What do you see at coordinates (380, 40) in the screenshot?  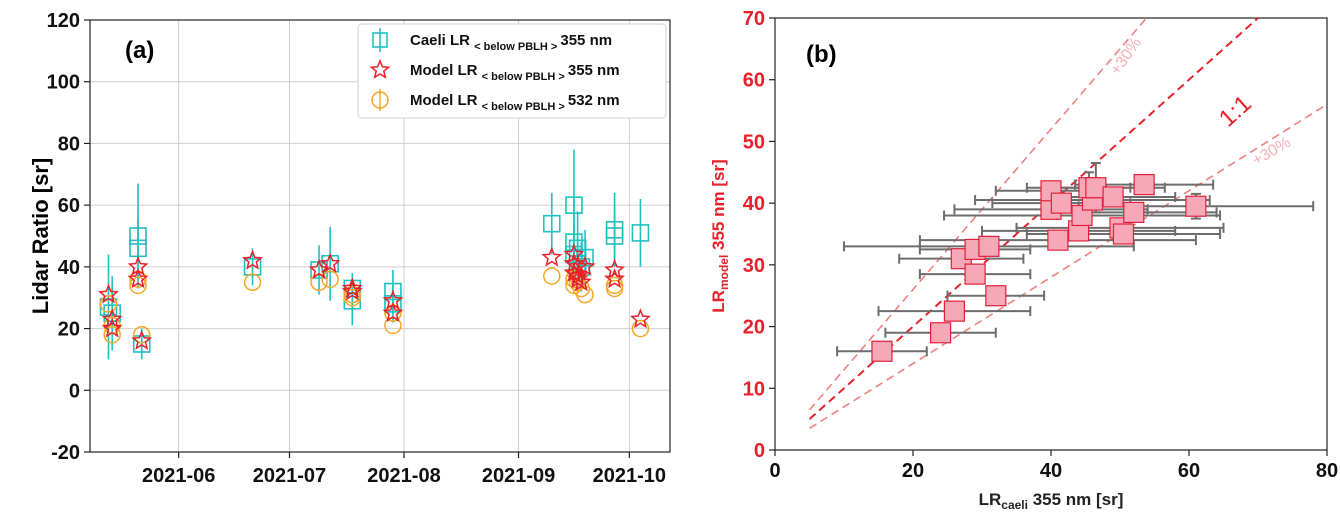 I see `legend-marker-caeli` at bounding box center [380, 40].